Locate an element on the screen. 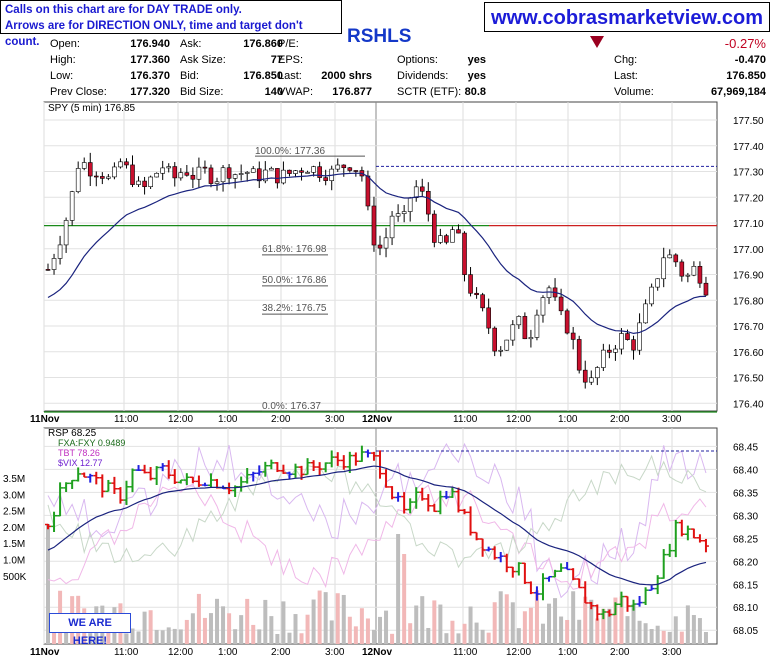 Image resolution: width=780 pixels, height=659 pixels. fib-label: 38.2%: 176.75 is located at coordinates (294, 308).